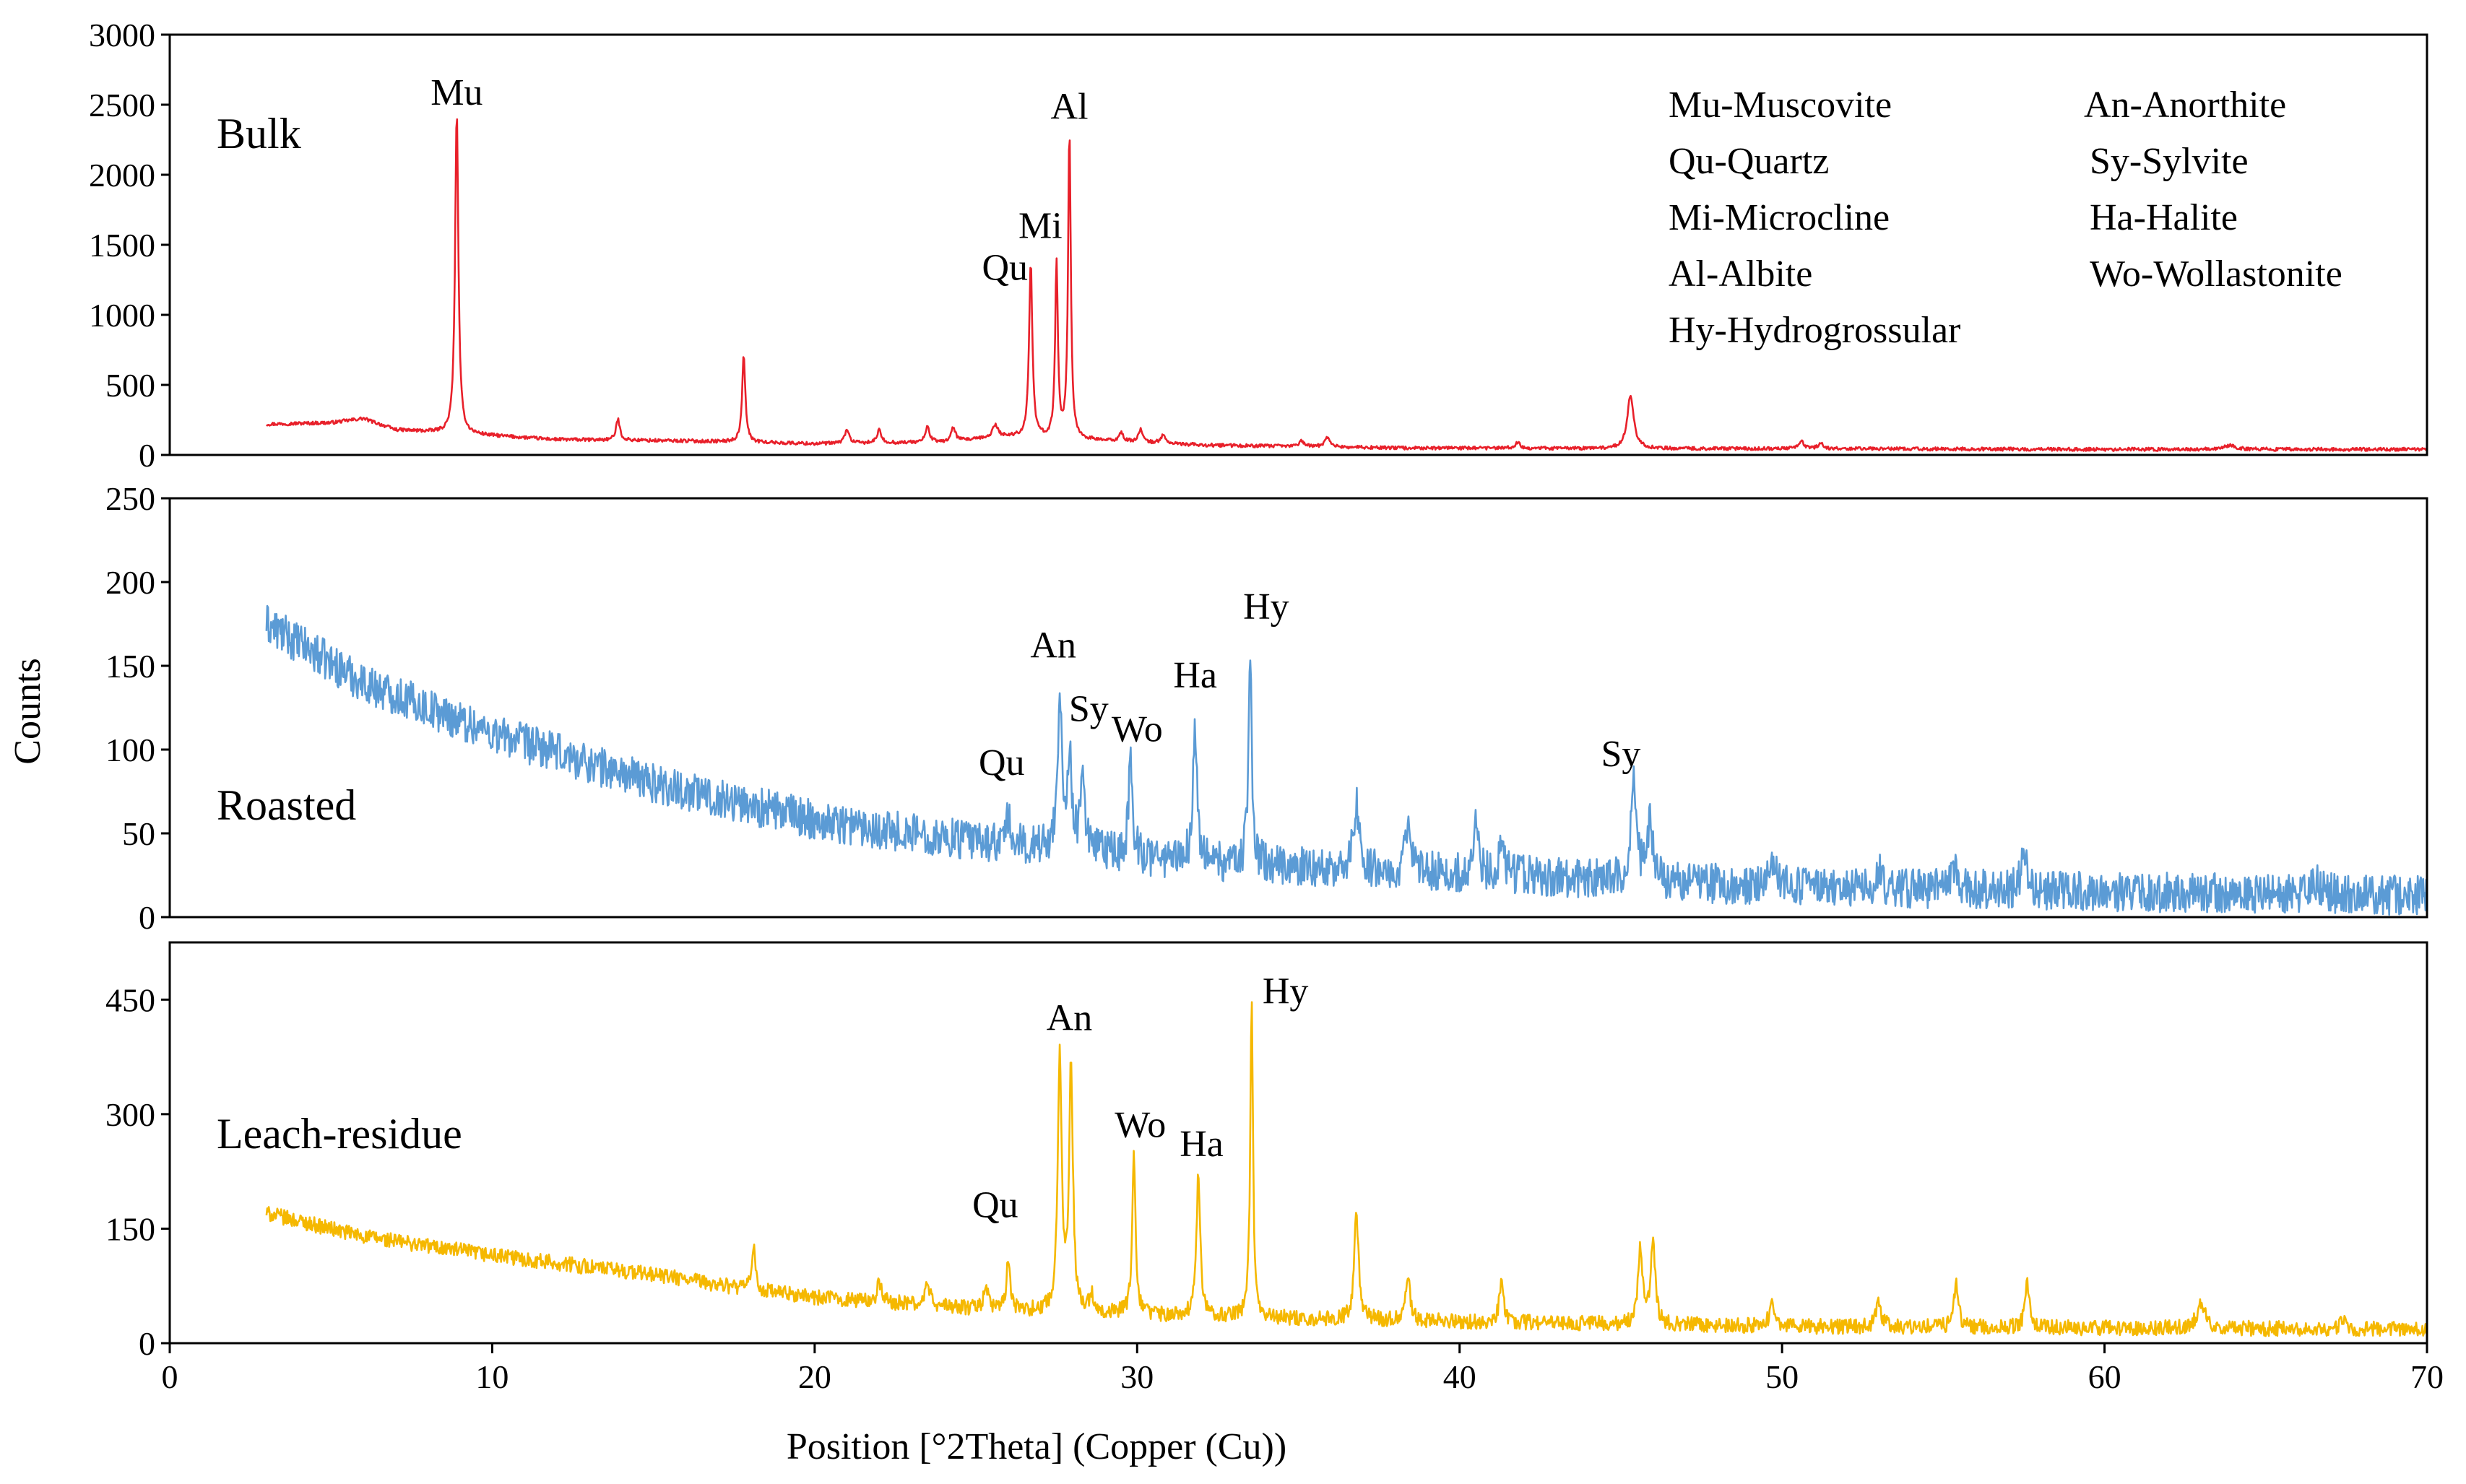 The width and height of the screenshot is (2466, 1484). I want to click on peak-label: Mu, so click(457, 92).